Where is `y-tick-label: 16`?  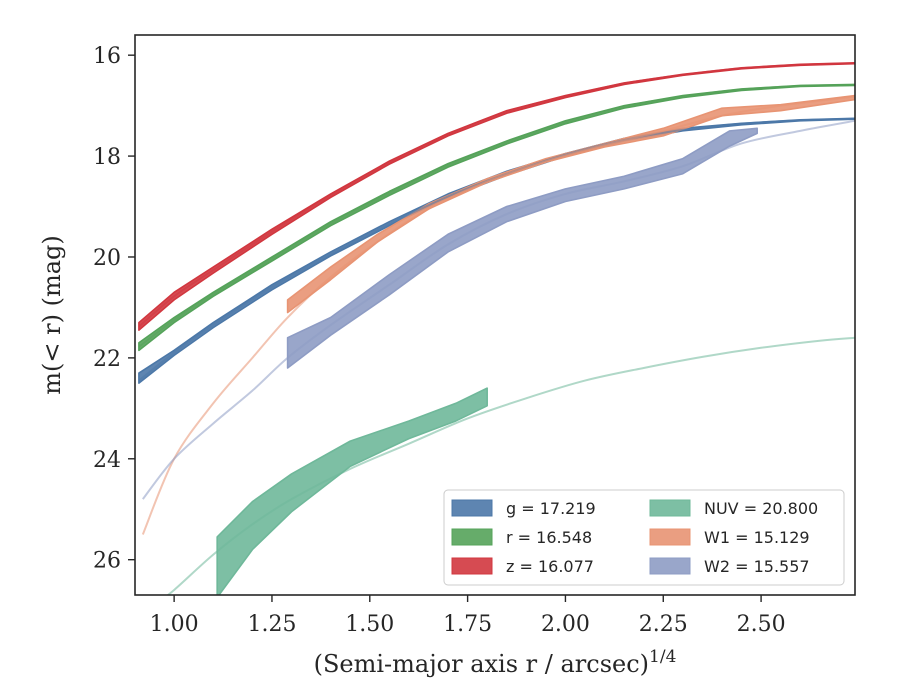 y-tick-label: 16 is located at coordinates (107, 56).